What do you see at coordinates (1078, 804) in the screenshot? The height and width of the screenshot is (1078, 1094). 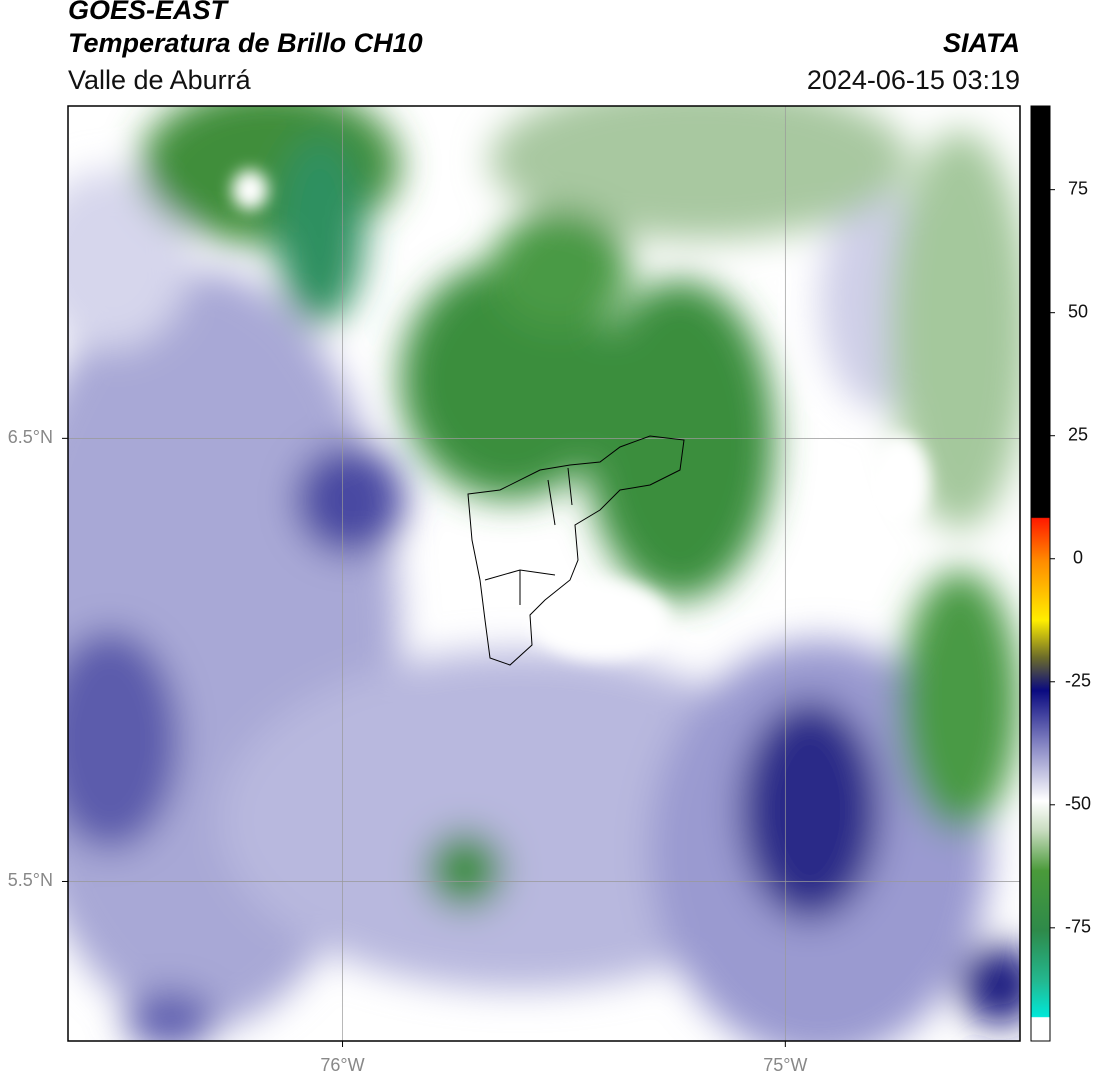 I see `colorbar-tick-label: -50` at bounding box center [1078, 804].